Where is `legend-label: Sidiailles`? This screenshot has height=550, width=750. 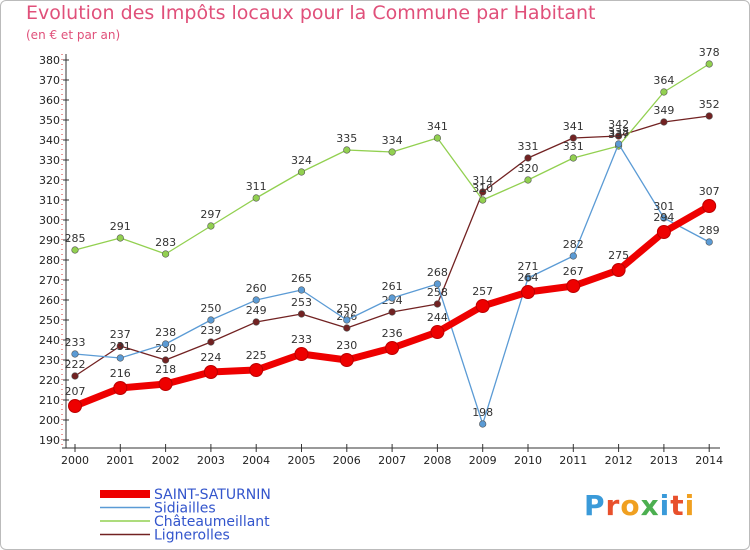
legend-label: Sidiailles is located at coordinates (185, 509).